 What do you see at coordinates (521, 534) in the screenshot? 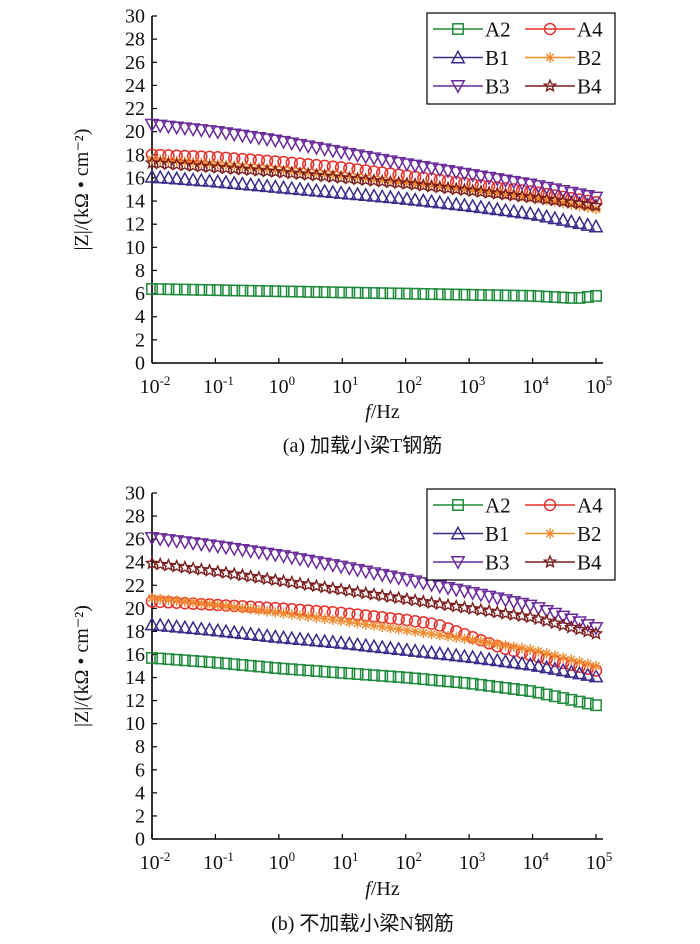
I see `legend-box` at bounding box center [521, 534].